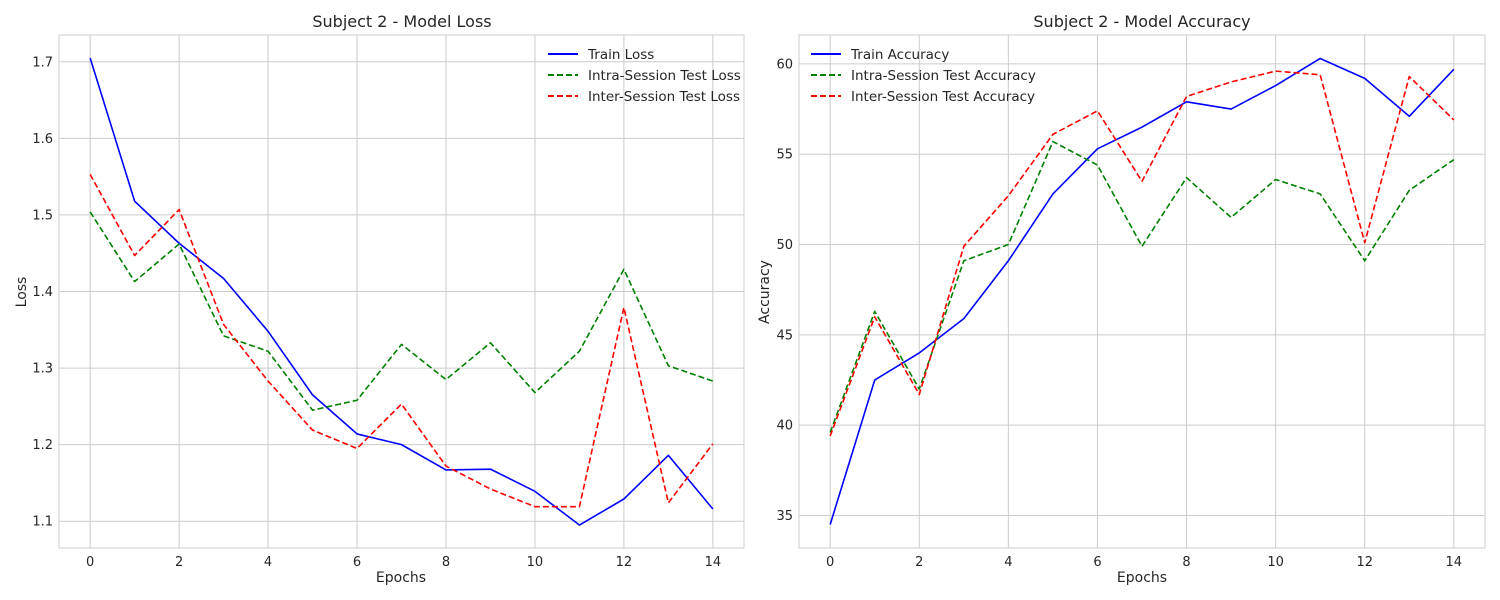  I want to click on legend-label-intra-session-test-loss: Intra-Session Test Loss, so click(664, 76).